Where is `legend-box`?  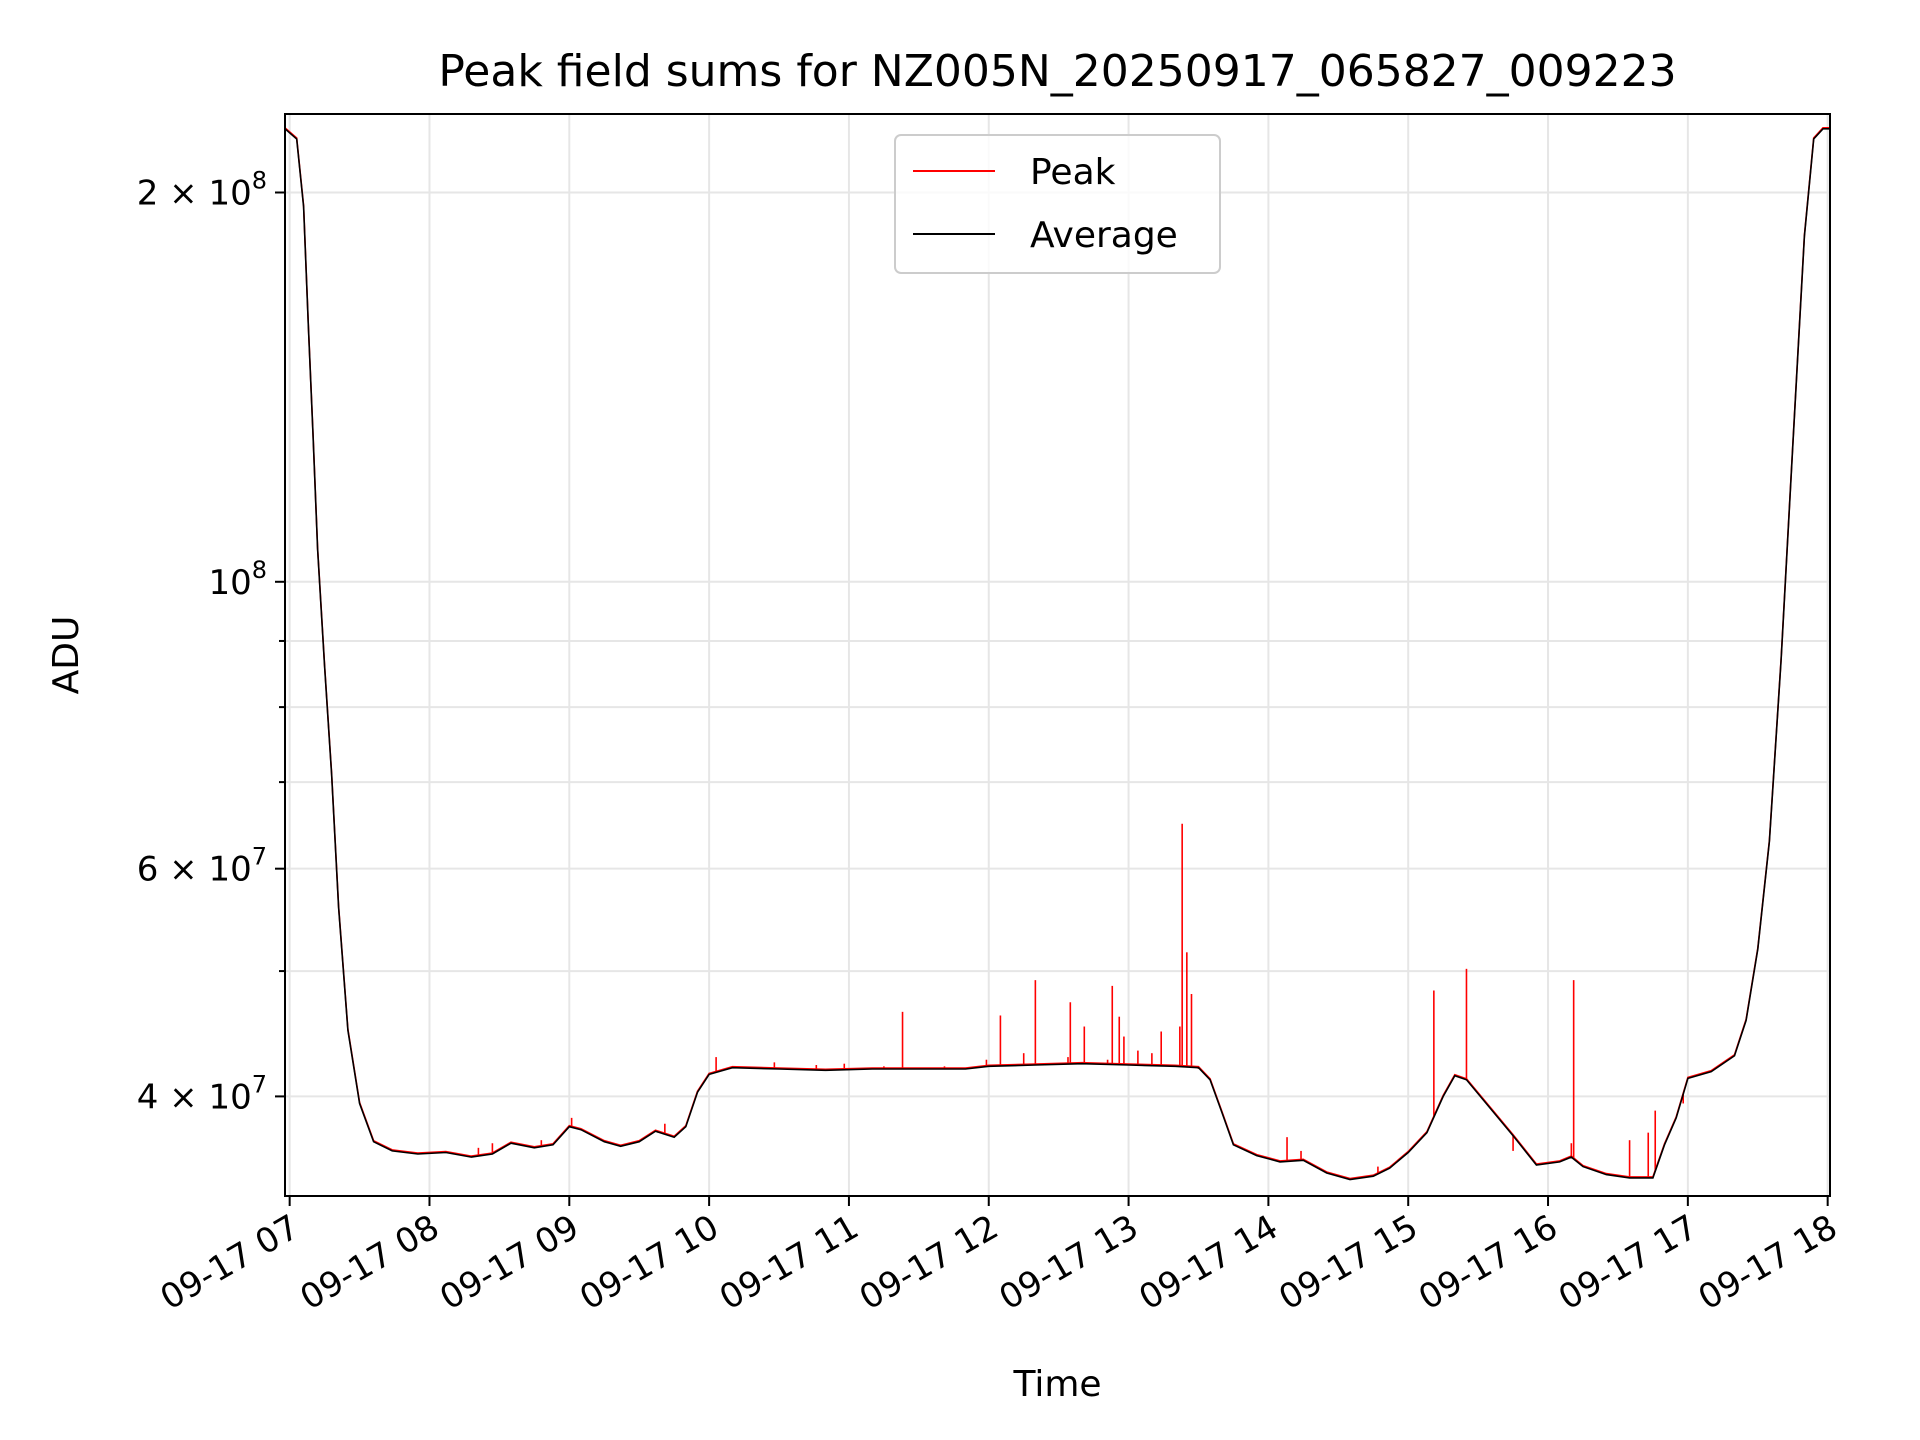
legend-box is located at coordinates (1057, 204).